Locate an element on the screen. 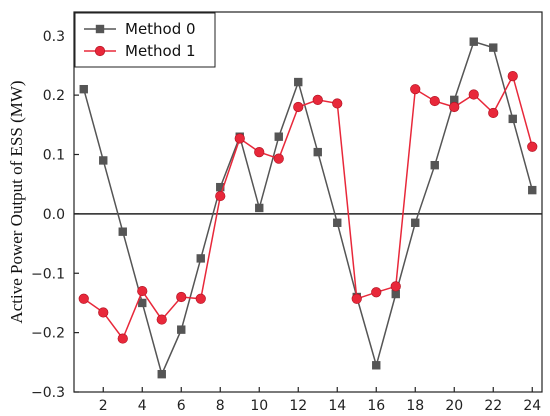  x-tick-label: 24 is located at coordinates (532, 406).